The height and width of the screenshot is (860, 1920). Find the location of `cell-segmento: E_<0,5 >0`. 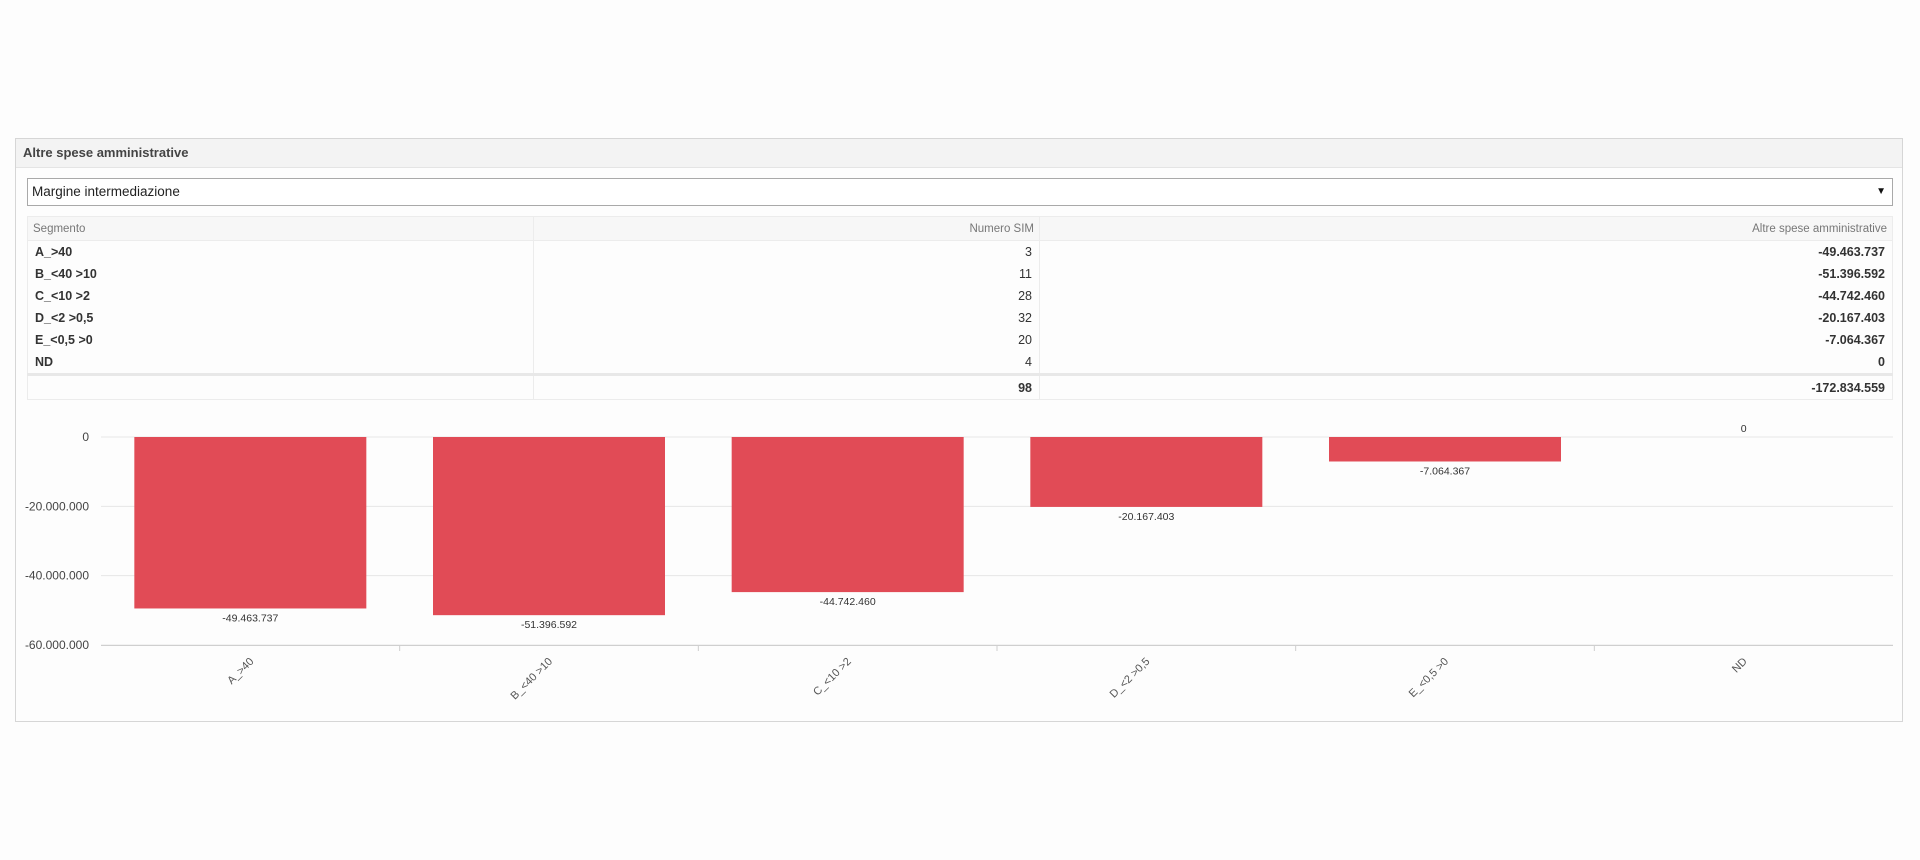

cell-segmento: E_<0,5 >0 is located at coordinates (280, 340).